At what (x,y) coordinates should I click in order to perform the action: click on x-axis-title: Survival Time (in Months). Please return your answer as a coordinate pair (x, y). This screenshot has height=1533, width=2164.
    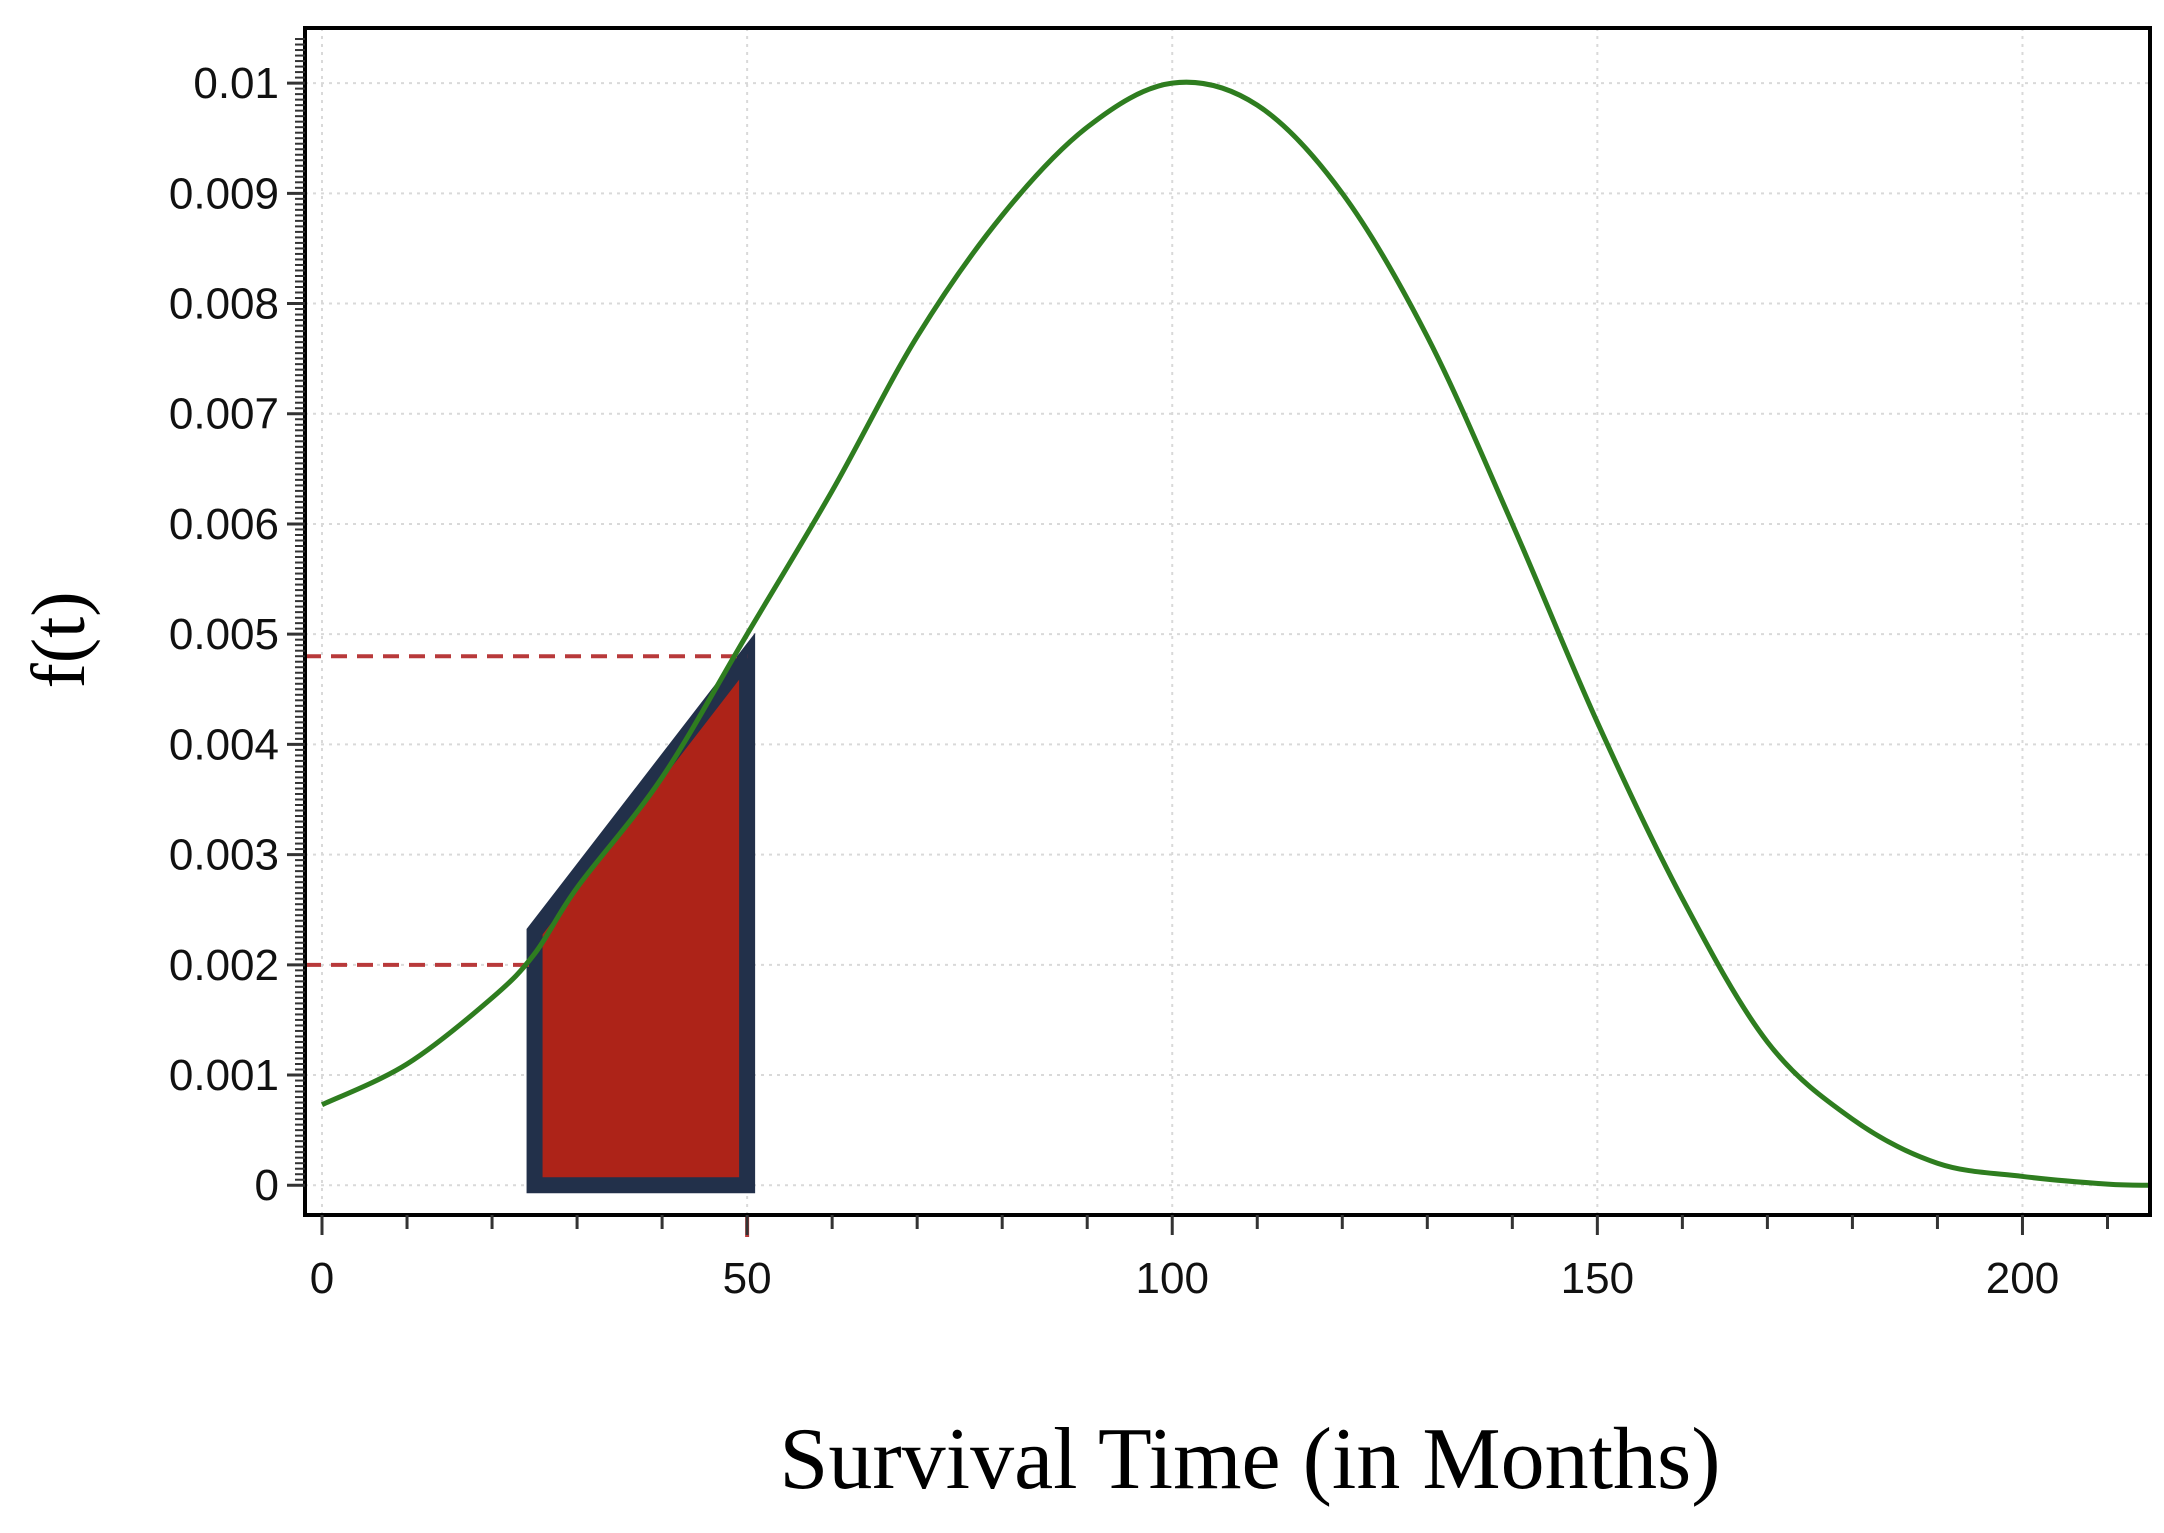
    Looking at the image, I should click on (1249, 1459).